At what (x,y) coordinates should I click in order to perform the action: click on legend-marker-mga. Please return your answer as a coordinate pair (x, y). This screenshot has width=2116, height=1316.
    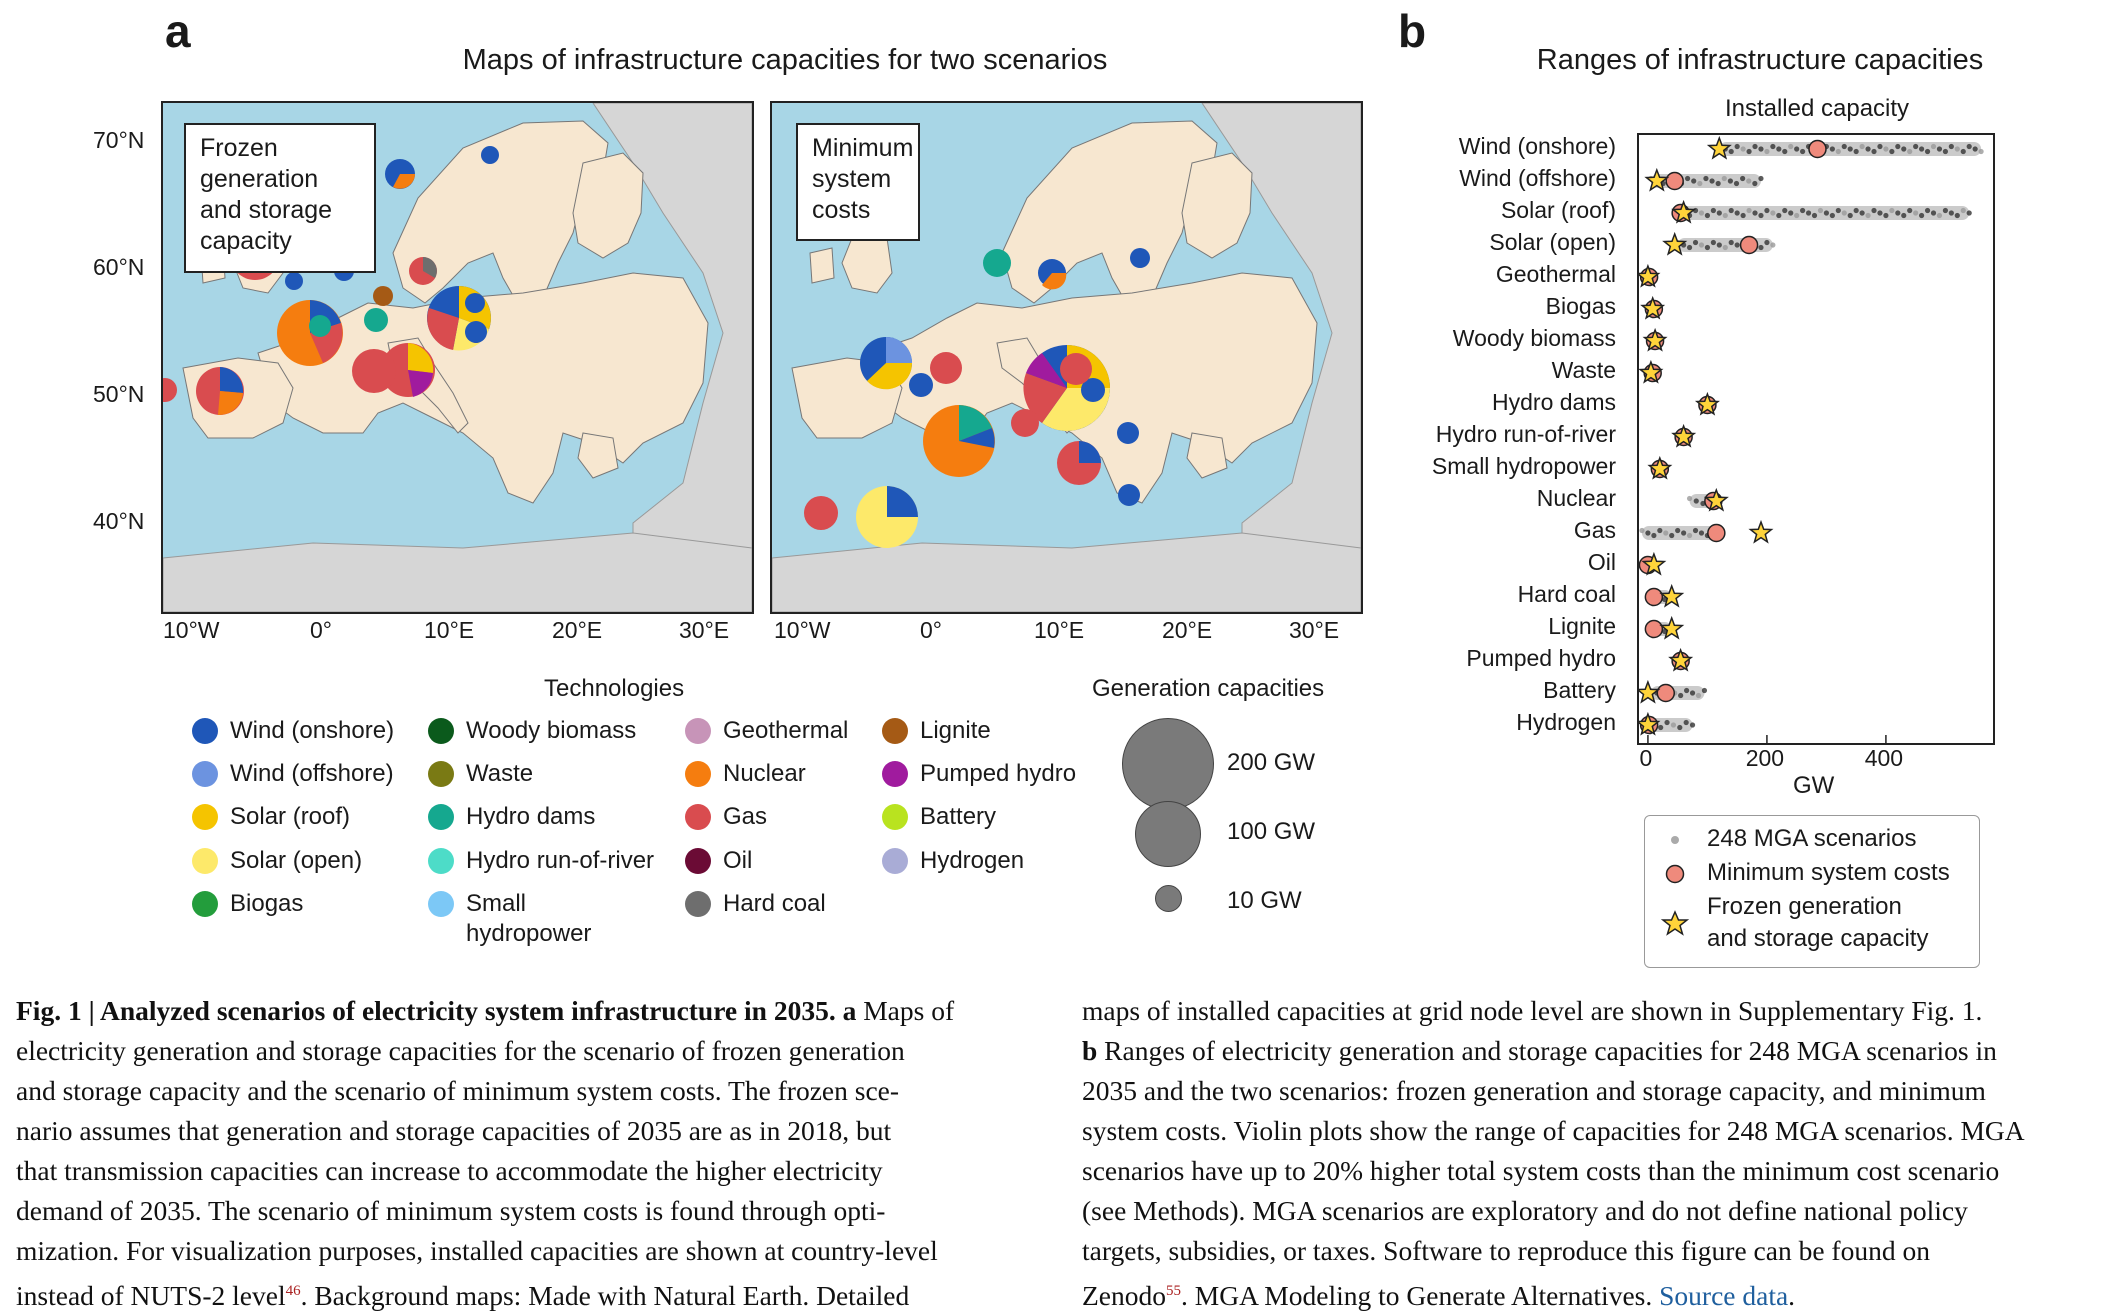
    Looking at the image, I should click on (1675, 840).